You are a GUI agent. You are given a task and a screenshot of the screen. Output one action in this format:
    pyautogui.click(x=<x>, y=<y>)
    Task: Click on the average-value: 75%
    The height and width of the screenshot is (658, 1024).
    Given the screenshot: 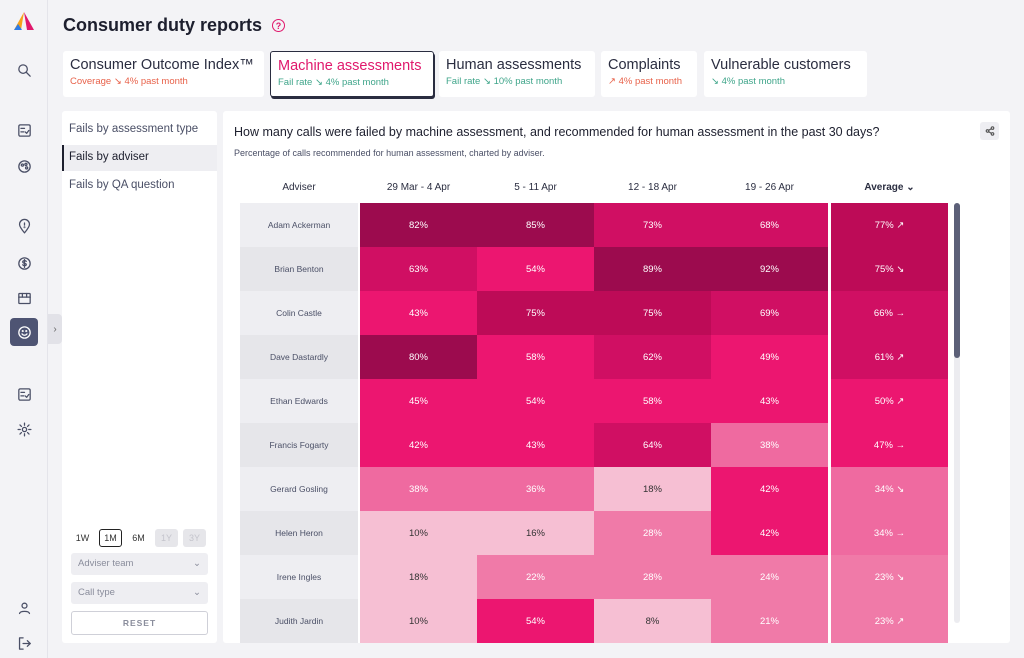 What is the action you would take?
    pyautogui.click(x=884, y=269)
    